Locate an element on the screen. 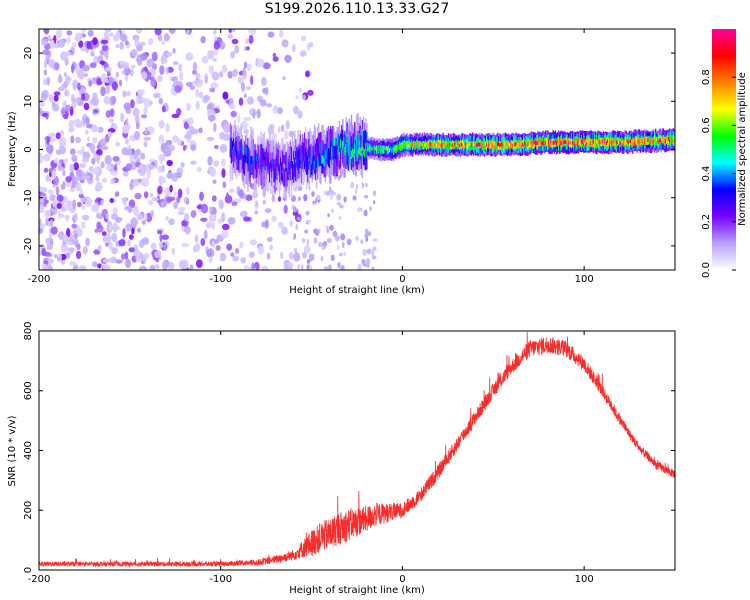 The width and height of the screenshot is (750, 600). snr-xtick-label: 100 is located at coordinates (584, 579).